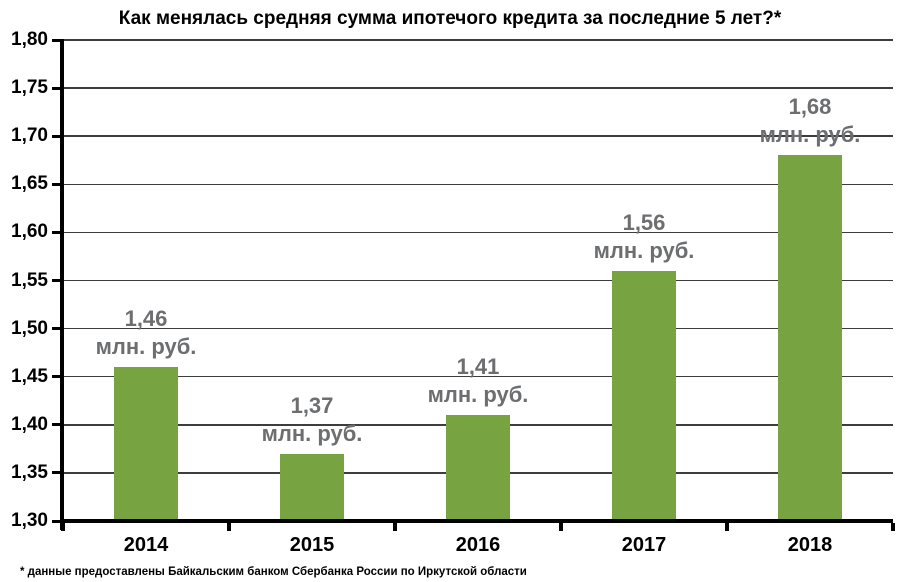  Describe the element at coordinates (62, 284) in the screenshot. I see `y-axis-line` at that location.